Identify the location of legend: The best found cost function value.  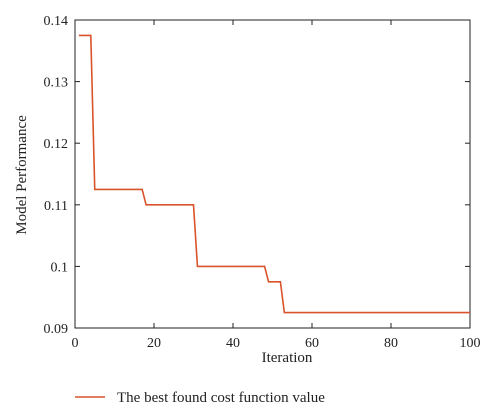
(200, 398).